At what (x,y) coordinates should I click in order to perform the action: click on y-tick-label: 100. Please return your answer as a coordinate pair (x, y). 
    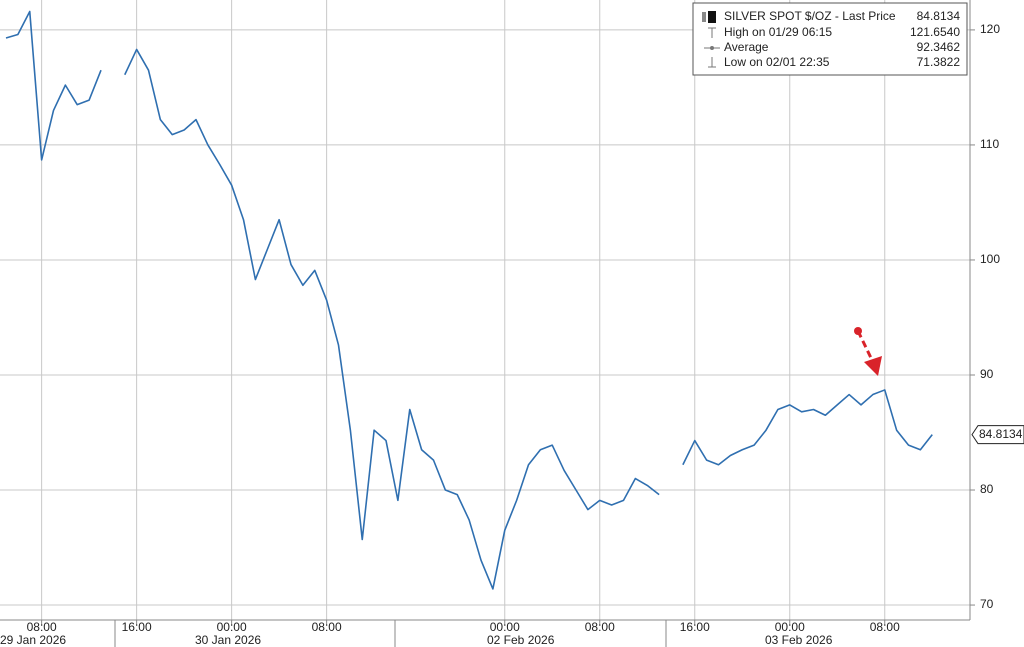
    Looking at the image, I should click on (990, 259).